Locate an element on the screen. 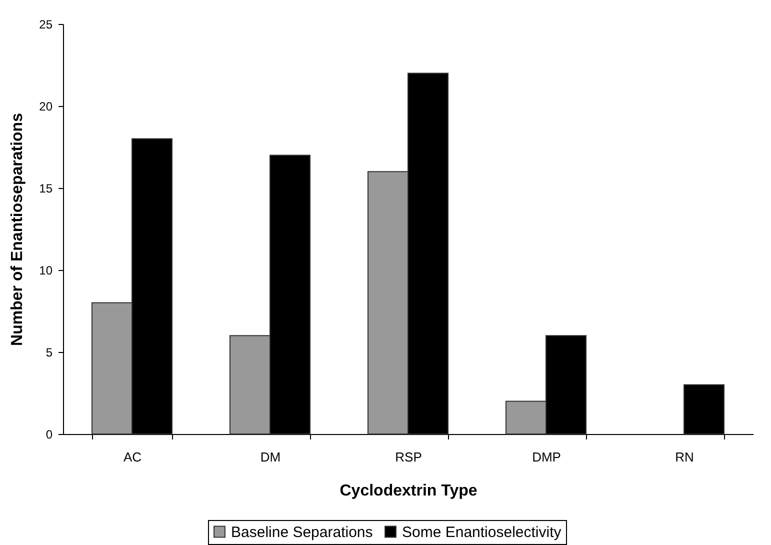 This screenshot has width=771, height=545. y-tick-label: 10 is located at coordinates (46, 271).